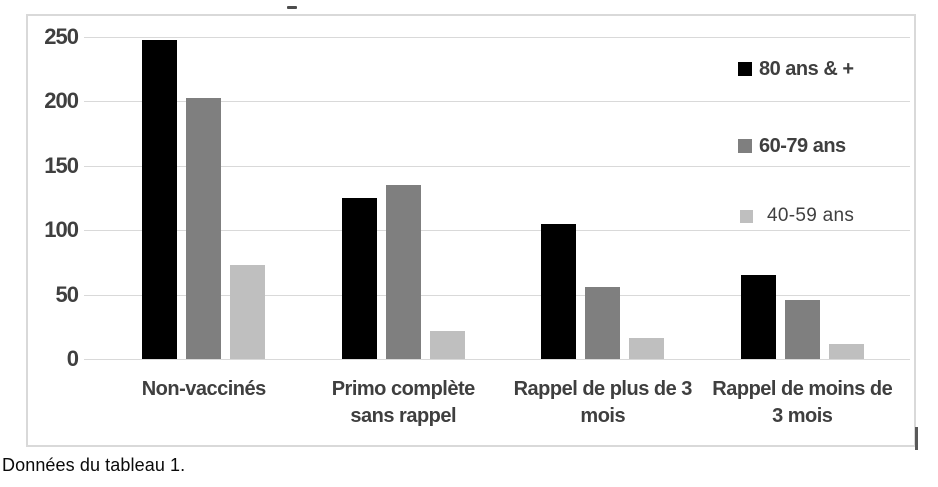 The height and width of the screenshot is (487, 938). I want to click on legend-entry: 40-59 ans, so click(796, 216).